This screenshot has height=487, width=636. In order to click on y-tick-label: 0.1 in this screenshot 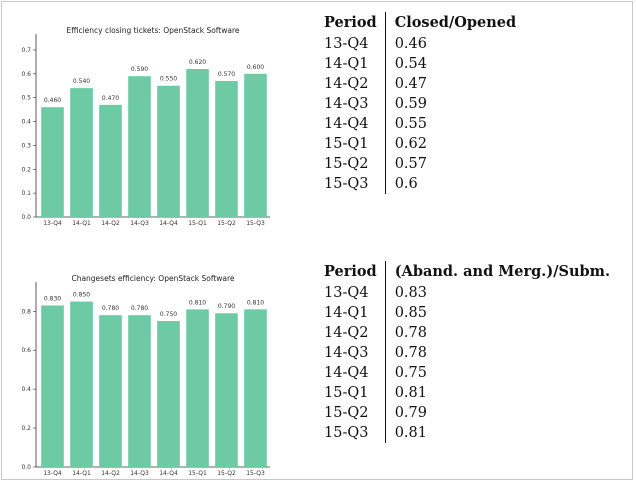, I will do `click(26, 193)`.